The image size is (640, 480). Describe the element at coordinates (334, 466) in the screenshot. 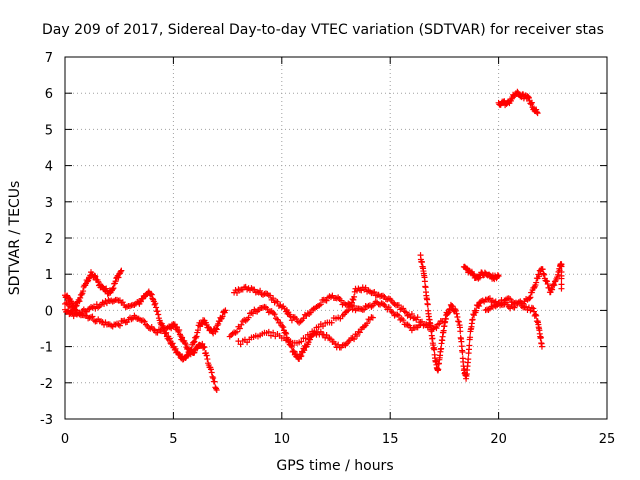

I see `x-axis-label: GPS time / hours` at that location.